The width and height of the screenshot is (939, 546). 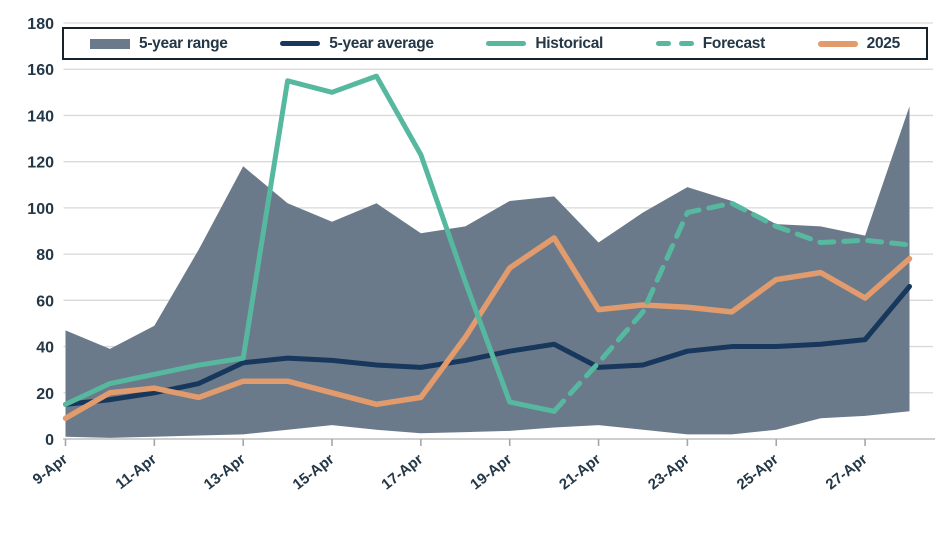 I want to click on y-tick-label: 0, so click(x=49, y=440).